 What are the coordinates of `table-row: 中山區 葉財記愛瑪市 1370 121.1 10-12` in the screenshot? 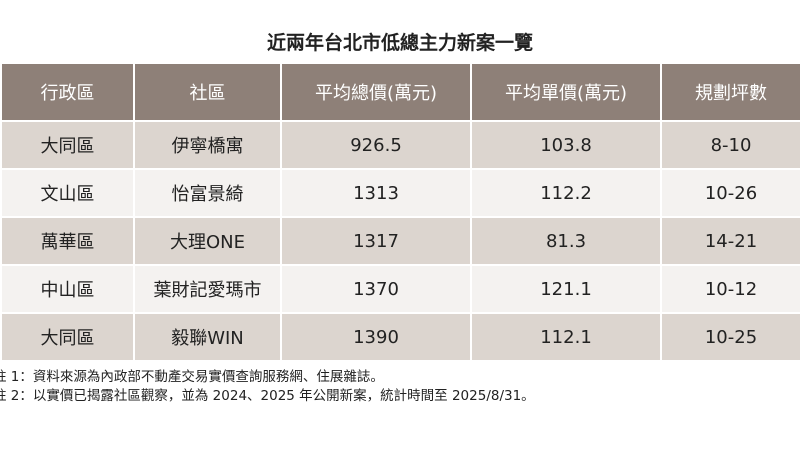 It's located at (400, 289).